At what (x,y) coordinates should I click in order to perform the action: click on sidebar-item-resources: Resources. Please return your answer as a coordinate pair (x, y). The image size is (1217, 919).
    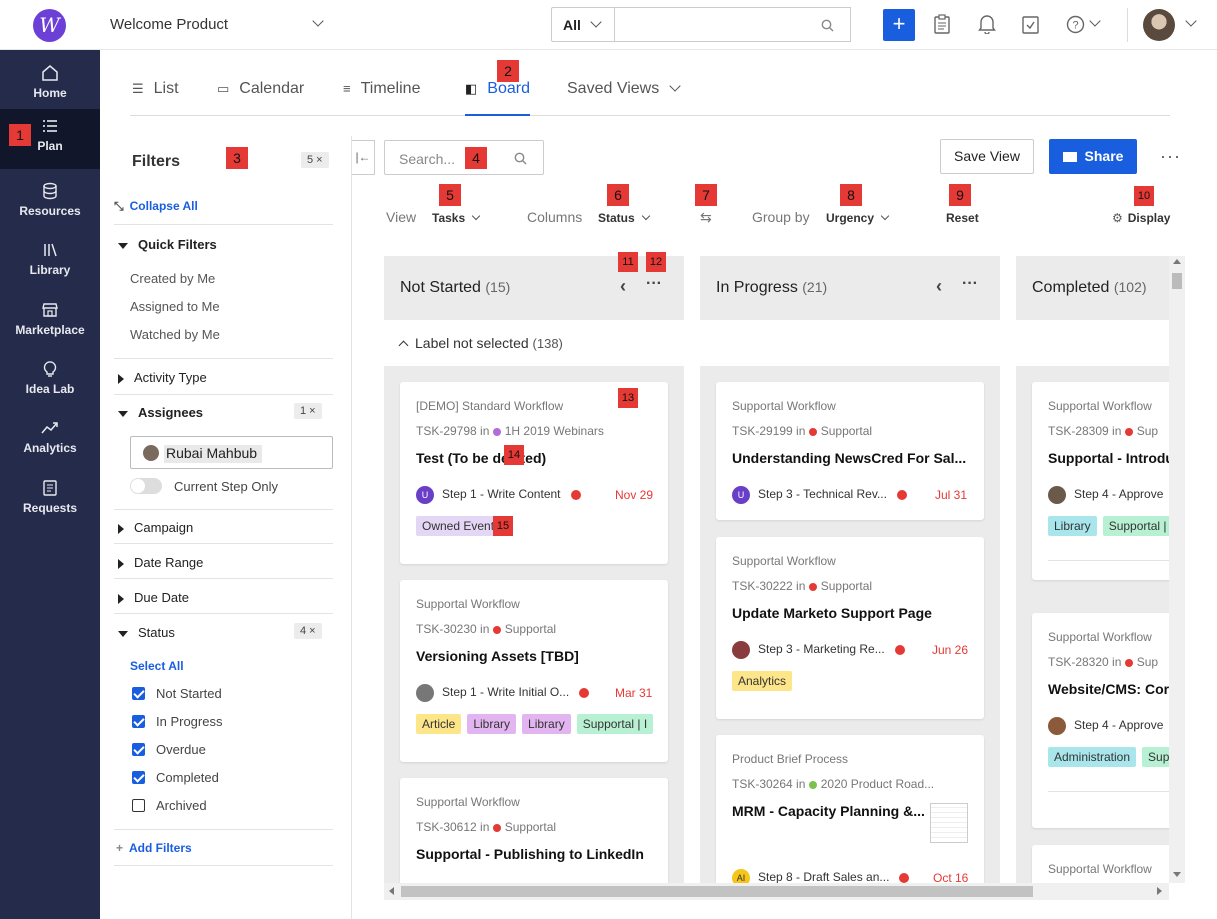
    Looking at the image, I should click on (50, 203).